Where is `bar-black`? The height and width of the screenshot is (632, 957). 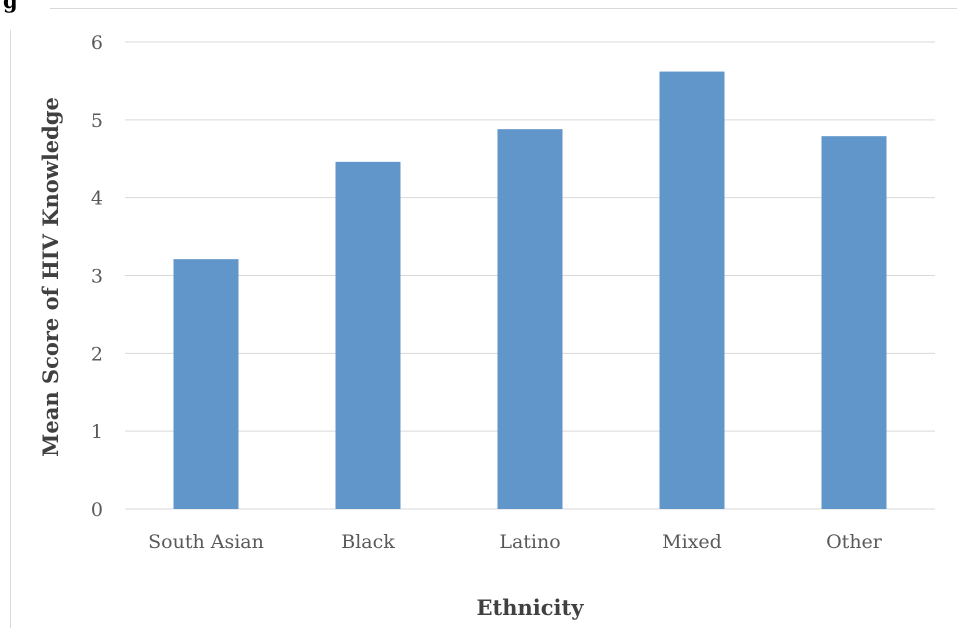 bar-black is located at coordinates (368, 335).